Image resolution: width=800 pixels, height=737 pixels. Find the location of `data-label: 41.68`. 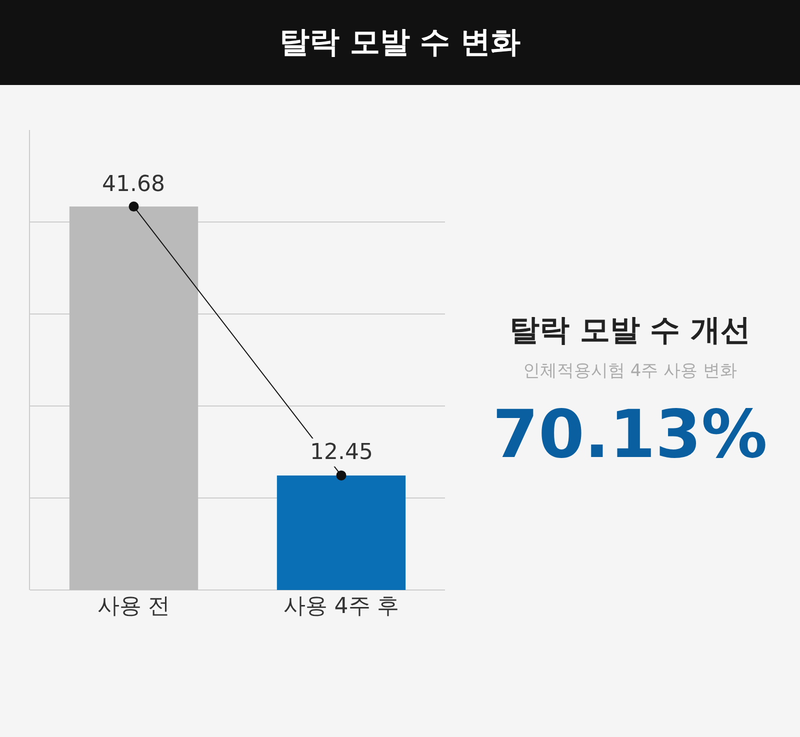

data-label: 41.68 is located at coordinates (133, 184).